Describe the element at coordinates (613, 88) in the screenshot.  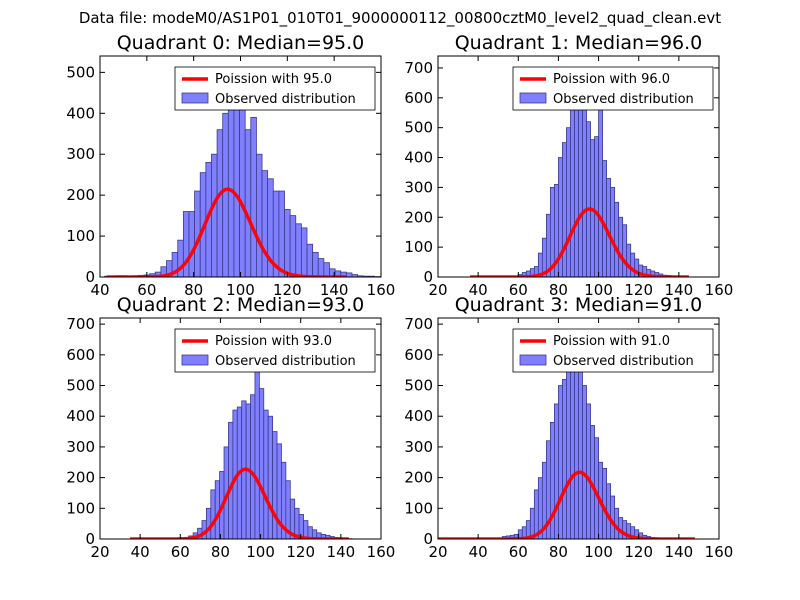
I see `legend: Poission with 96.0 Observed distribution` at that location.